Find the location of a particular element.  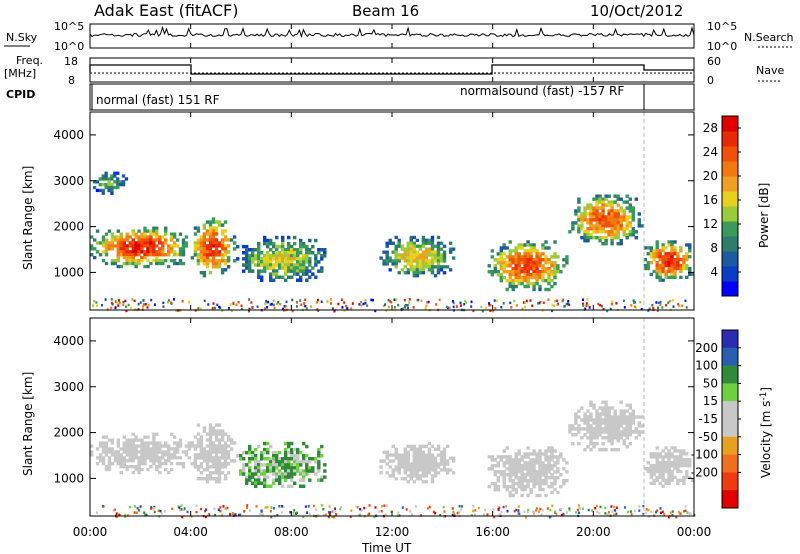

velocity-colorbar-label: -200 is located at coordinates (704, 472).